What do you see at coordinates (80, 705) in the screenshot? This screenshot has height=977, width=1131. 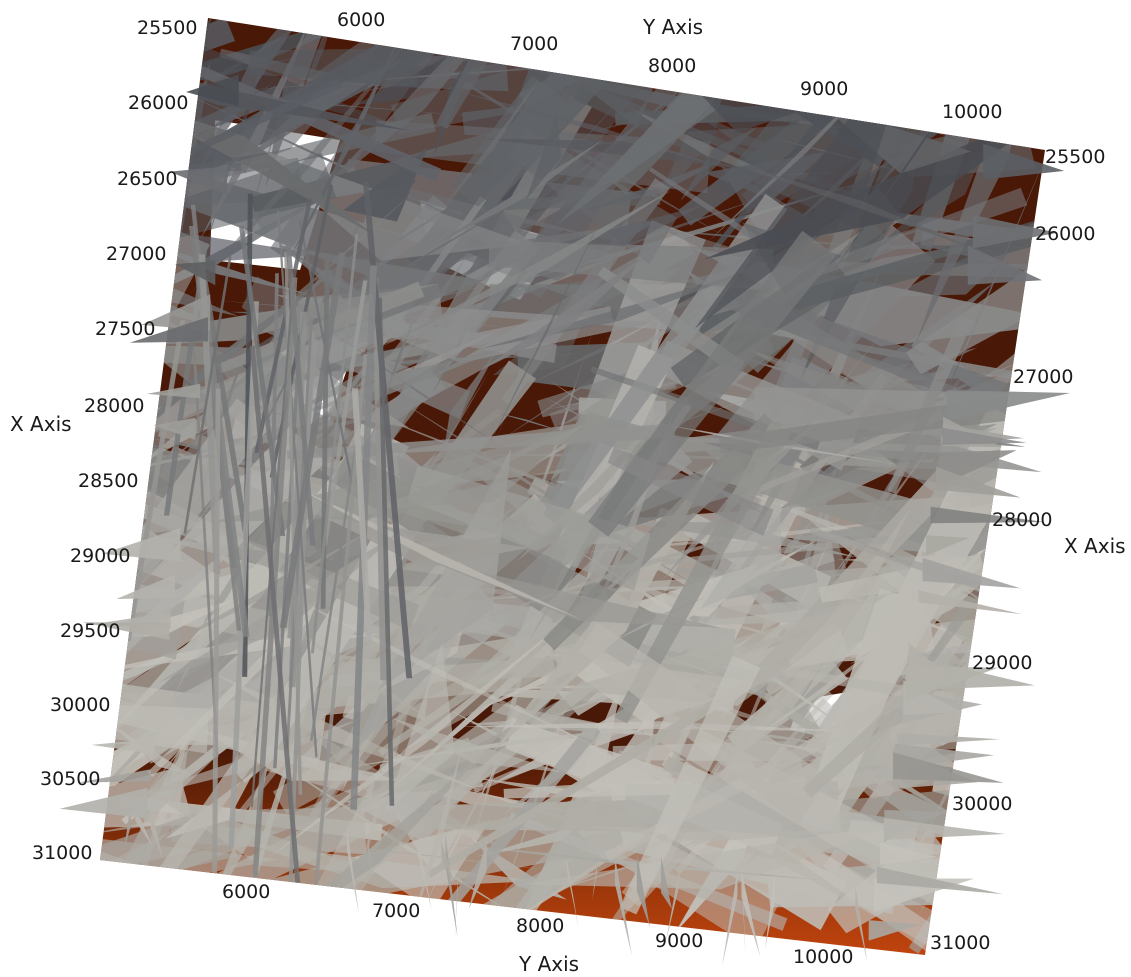 I see `left-x-tick-label: 30000` at bounding box center [80, 705].